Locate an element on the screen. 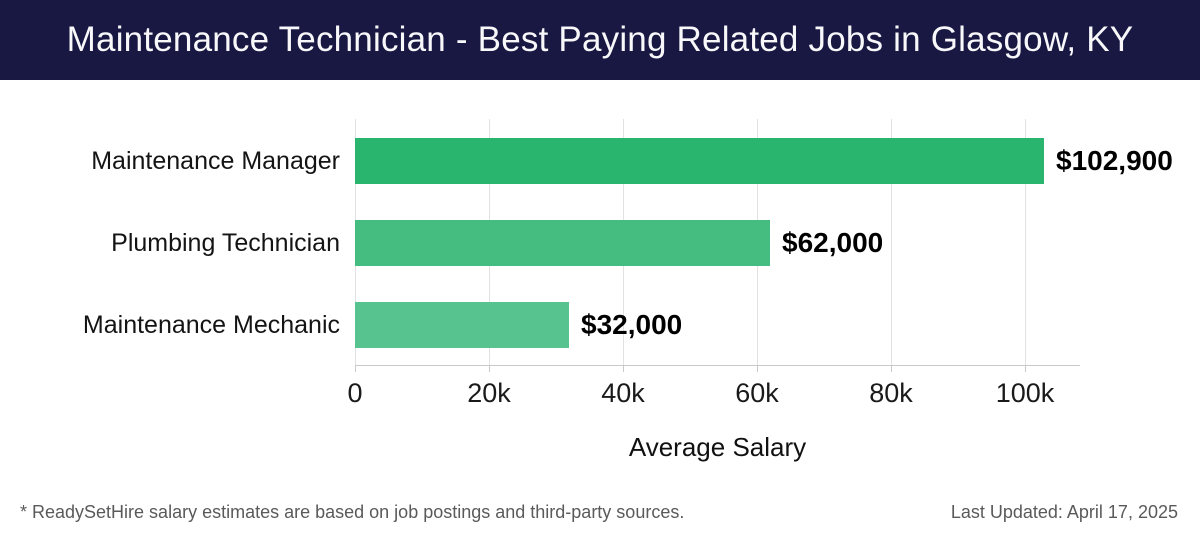 This screenshot has height=540, width=1200. x-tick-label: 100k is located at coordinates (1025, 393).